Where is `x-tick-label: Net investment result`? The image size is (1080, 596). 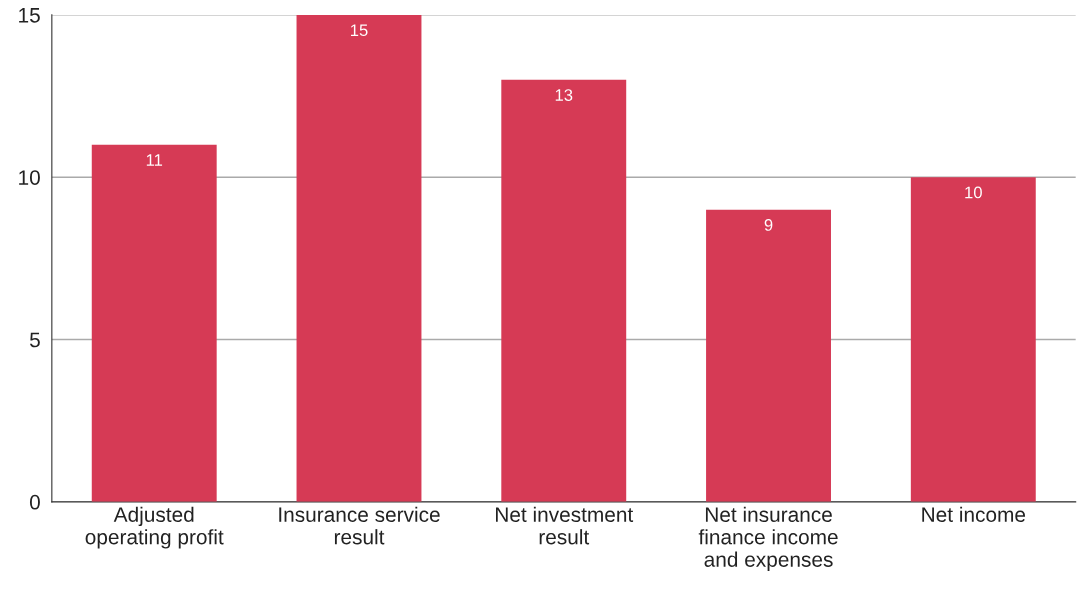 x-tick-label: Net investment result is located at coordinates (565, 525).